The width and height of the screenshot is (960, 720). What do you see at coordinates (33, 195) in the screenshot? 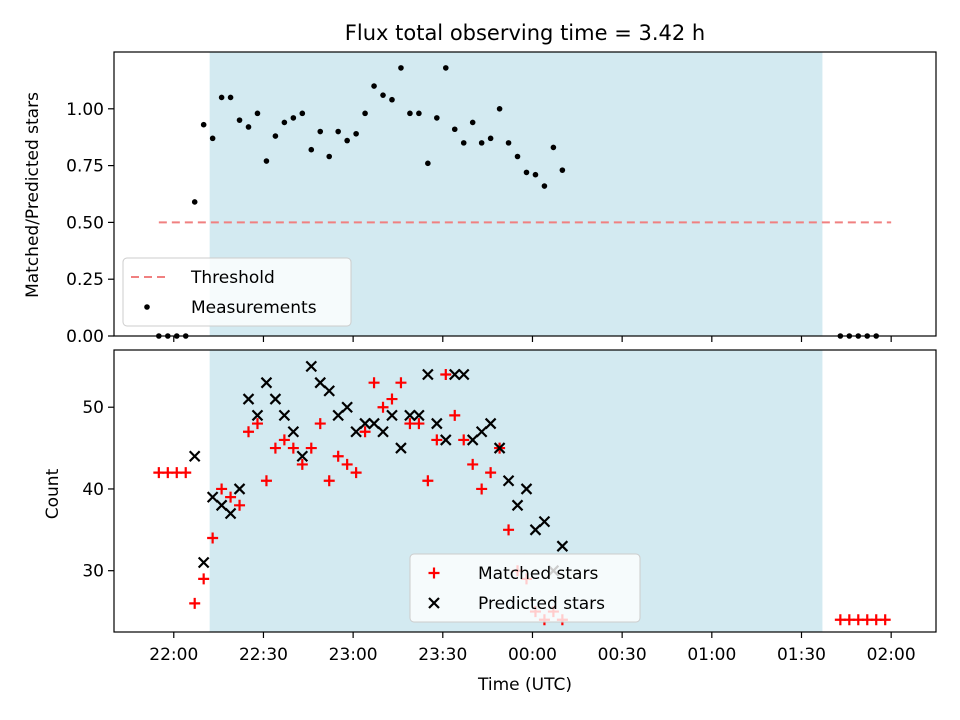
I see `top-y-axis-label: Matched/Predicted stars` at bounding box center [33, 195].